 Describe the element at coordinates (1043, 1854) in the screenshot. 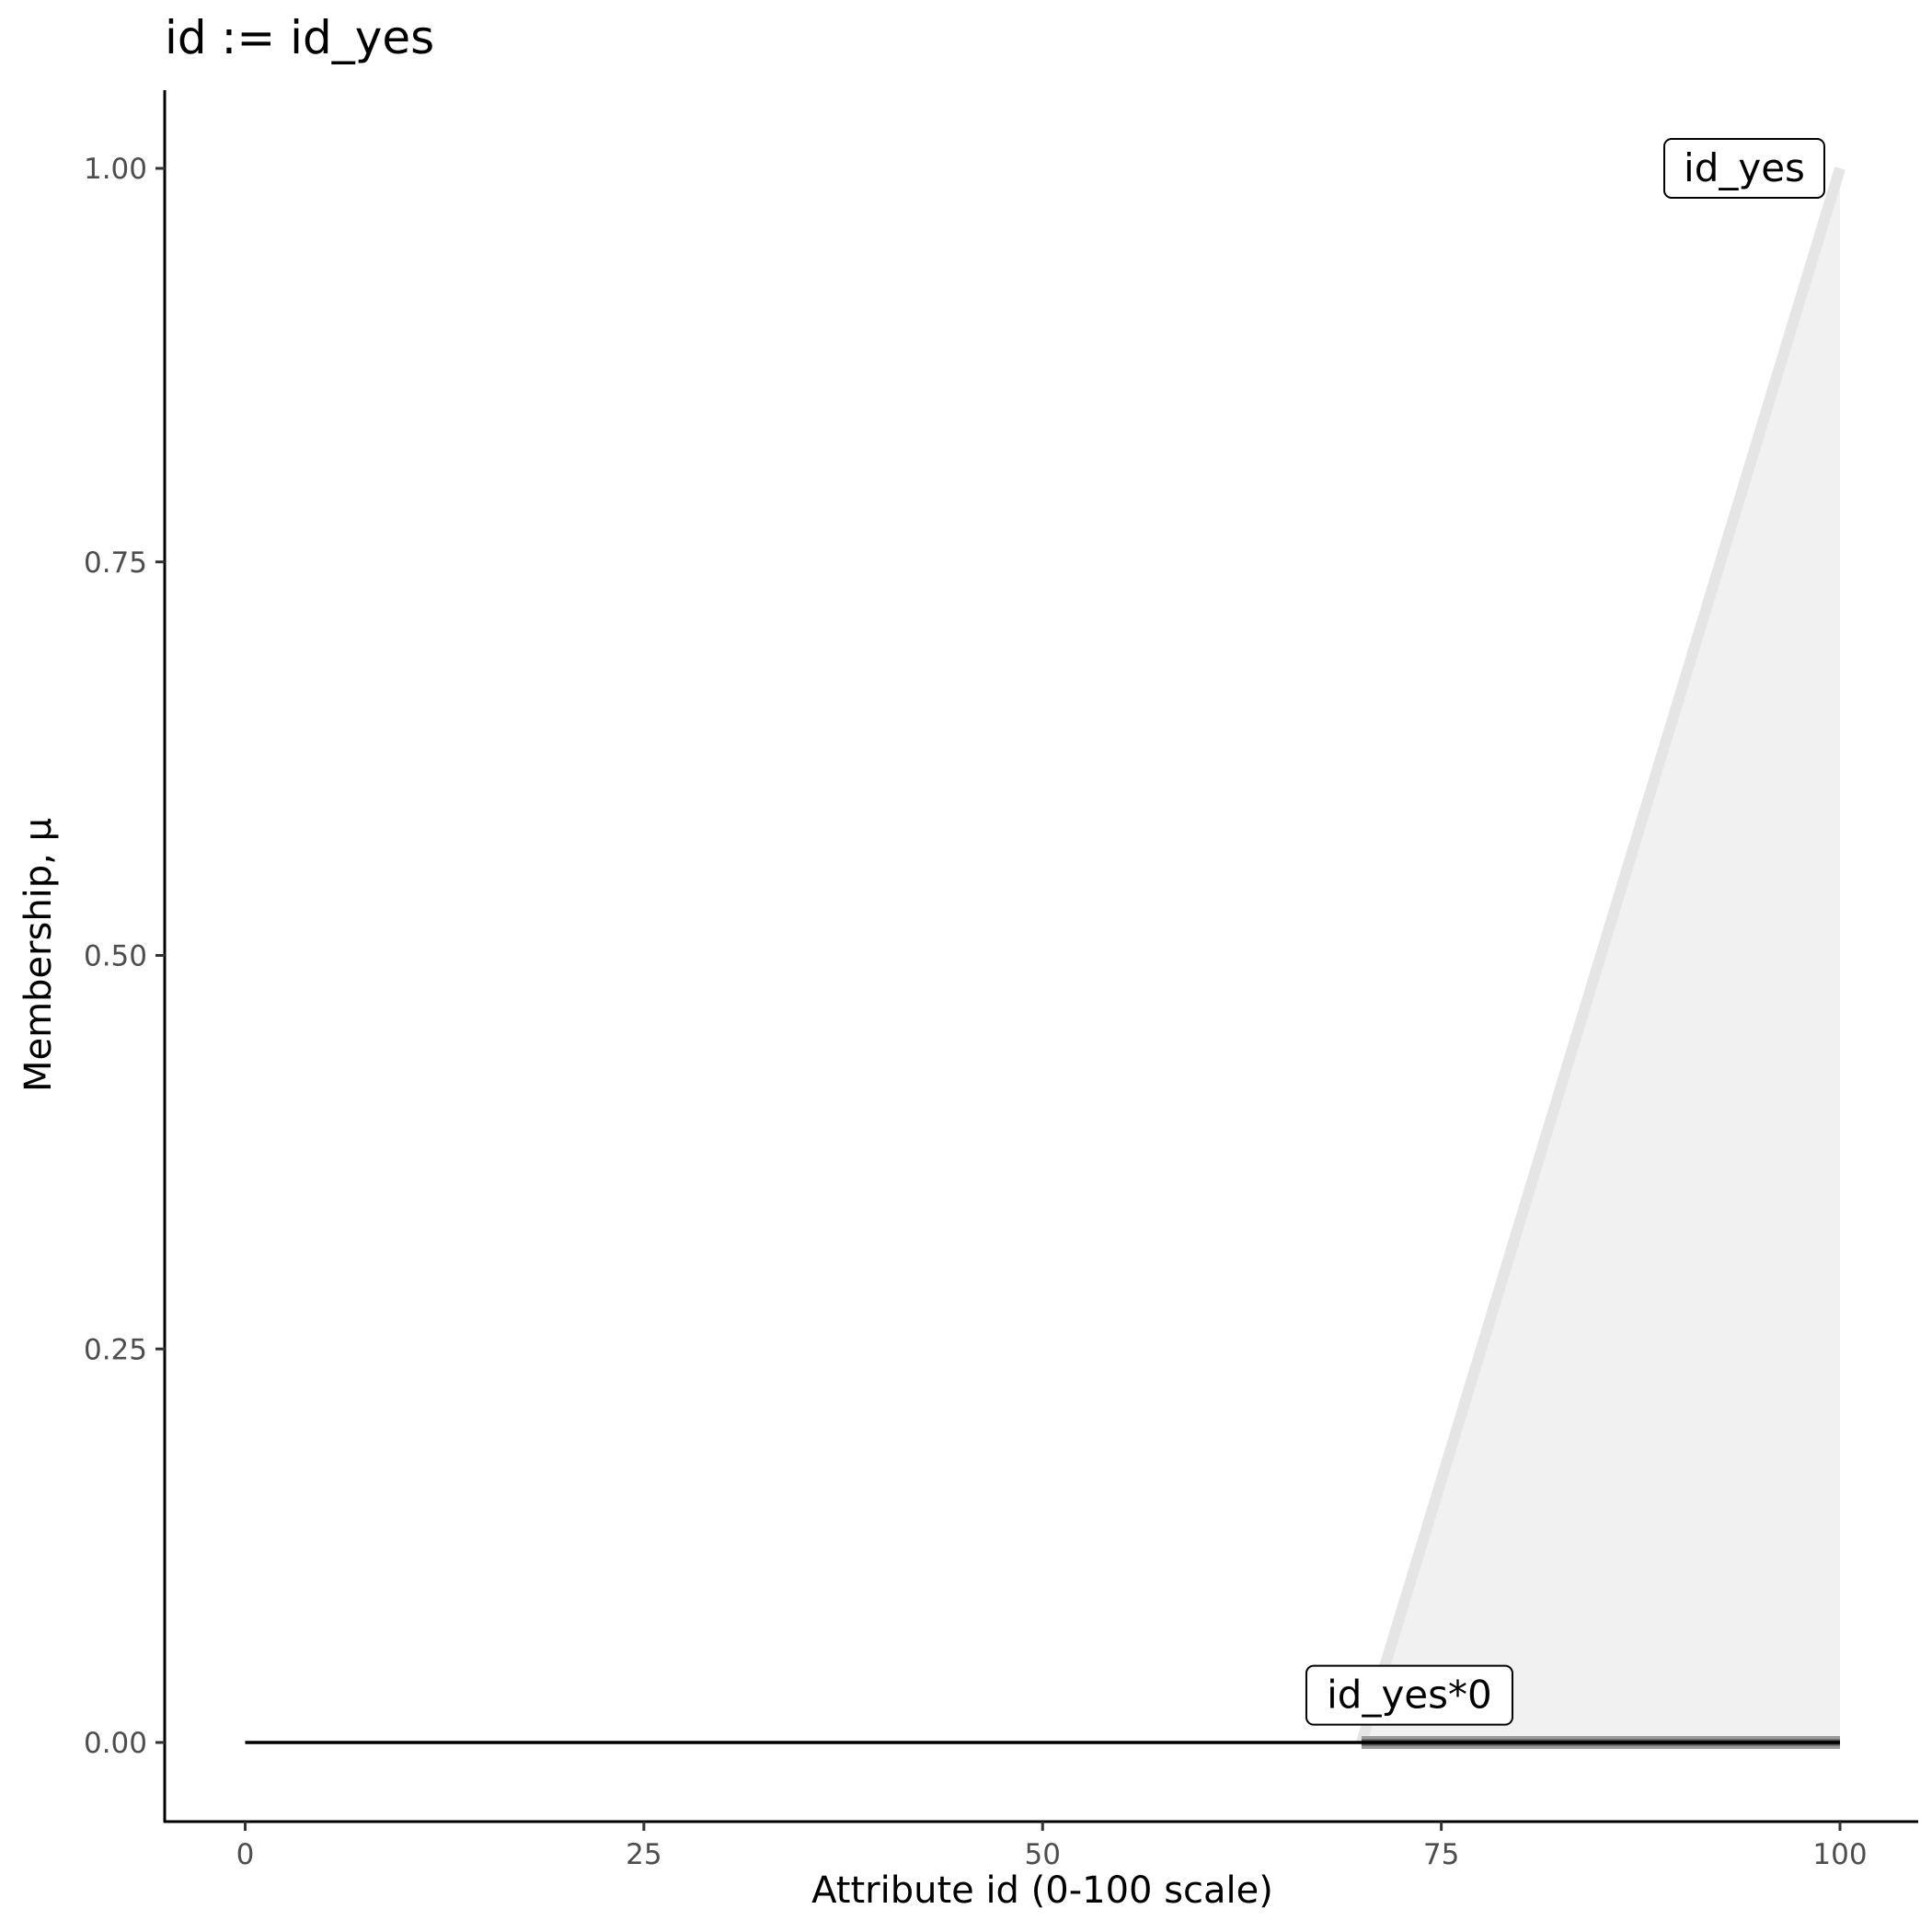

I see `x-tick-label: 50` at that location.